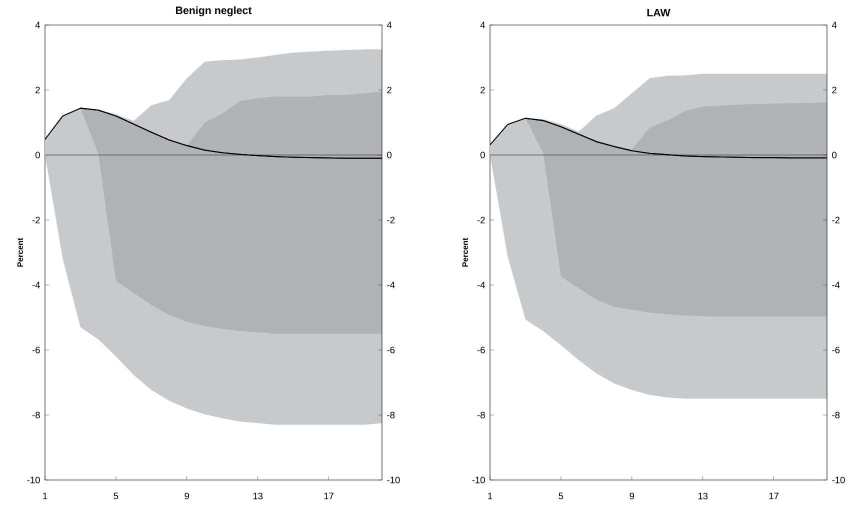  I want to click on chart-title: Benign neglect, so click(214, 11).